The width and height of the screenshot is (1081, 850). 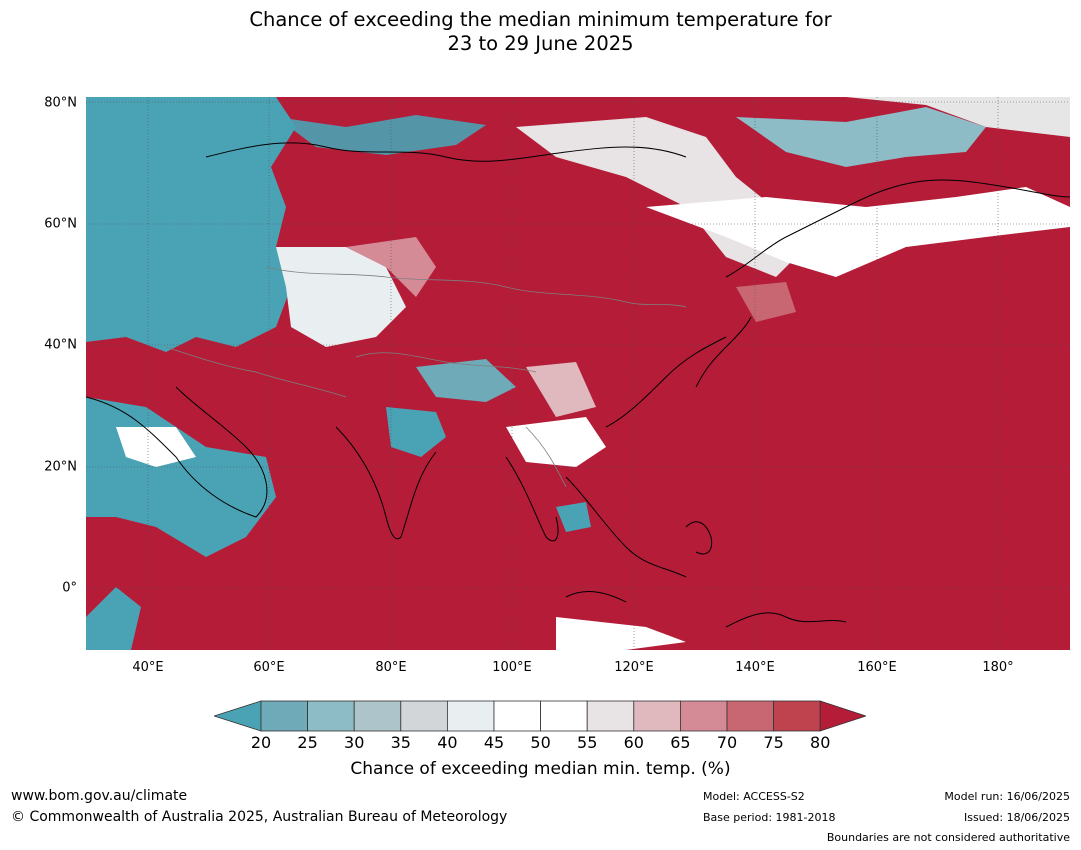 What do you see at coordinates (561, 389) in the screenshot?
I see `region-above-median-band-china` at bounding box center [561, 389].